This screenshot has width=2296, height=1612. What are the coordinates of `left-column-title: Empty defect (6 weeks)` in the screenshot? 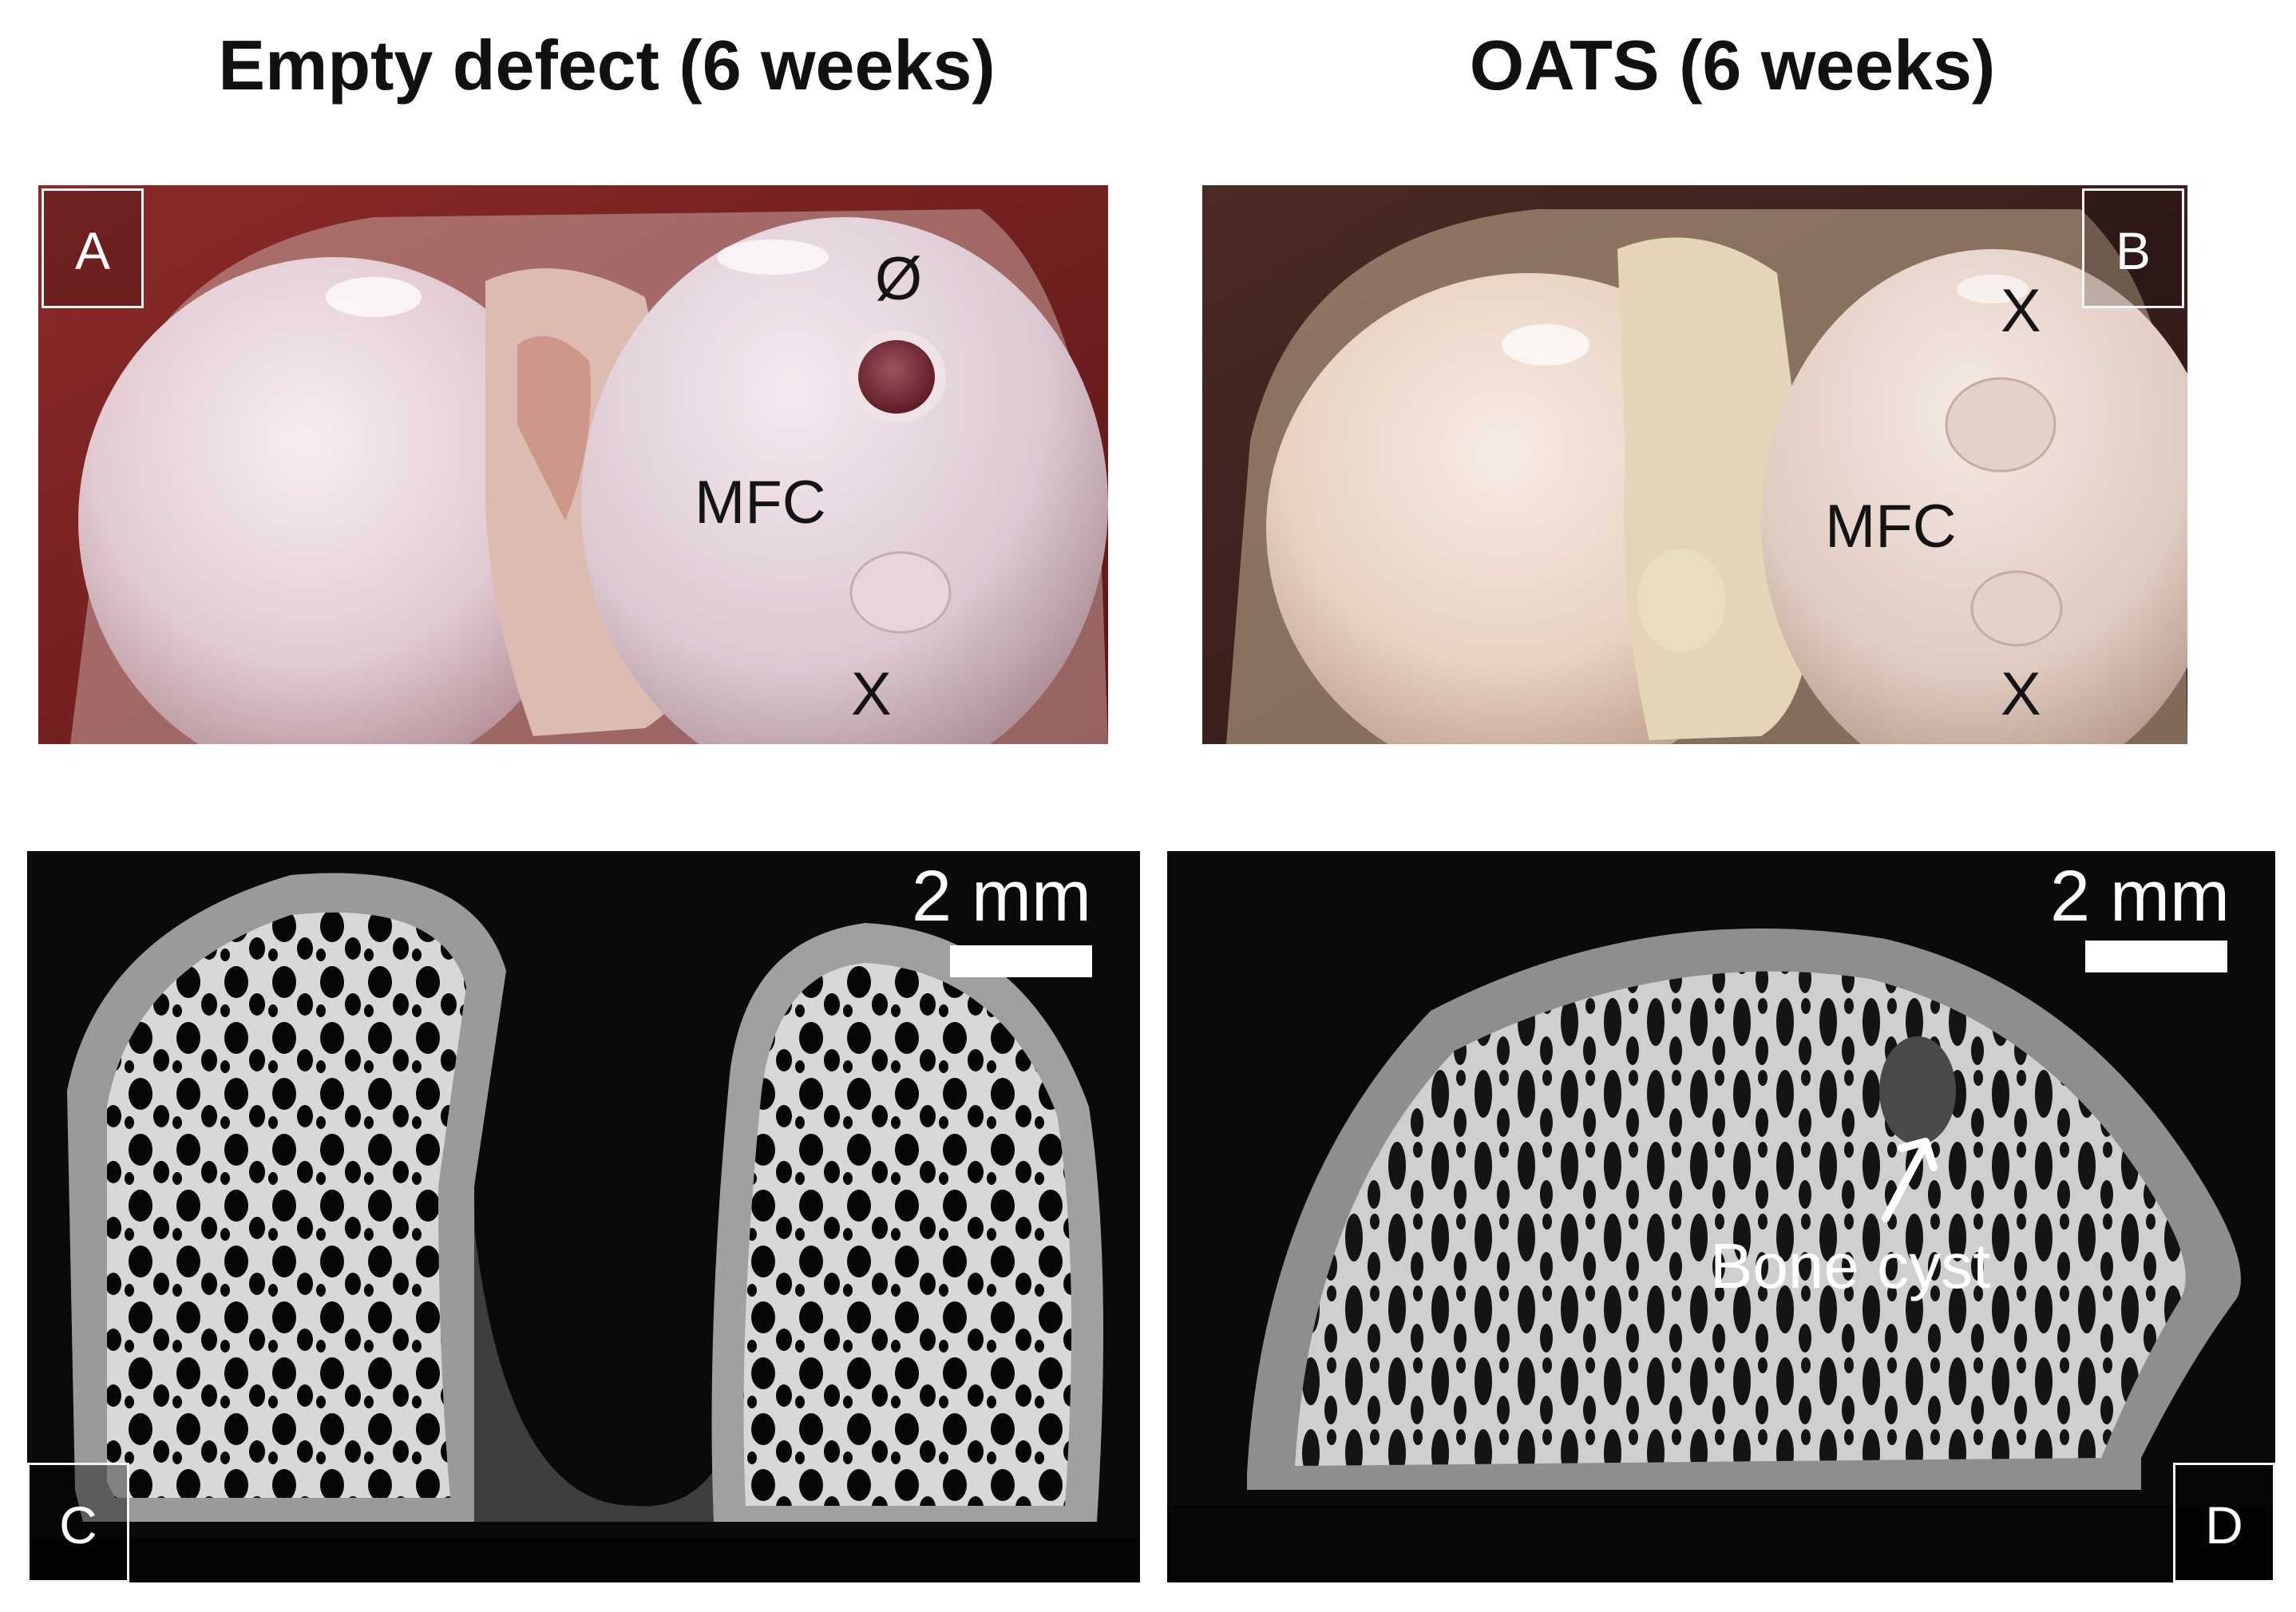 It's located at (607, 65).